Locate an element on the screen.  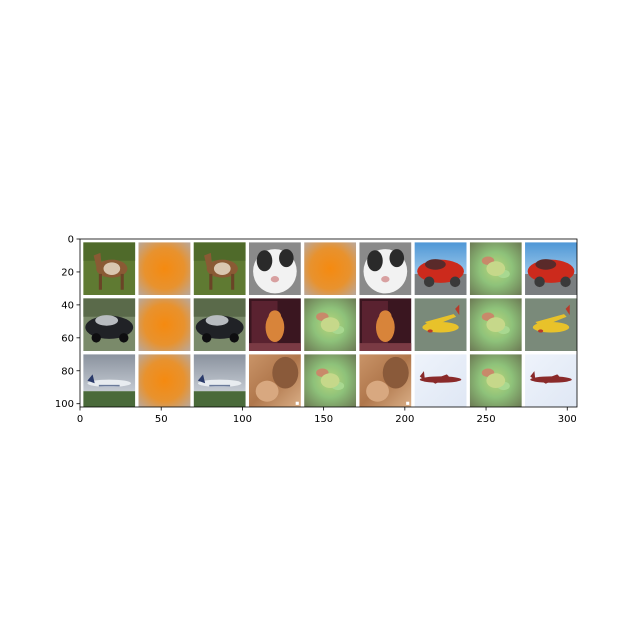
x-tick-label: 0 is located at coordinates (80, 419).